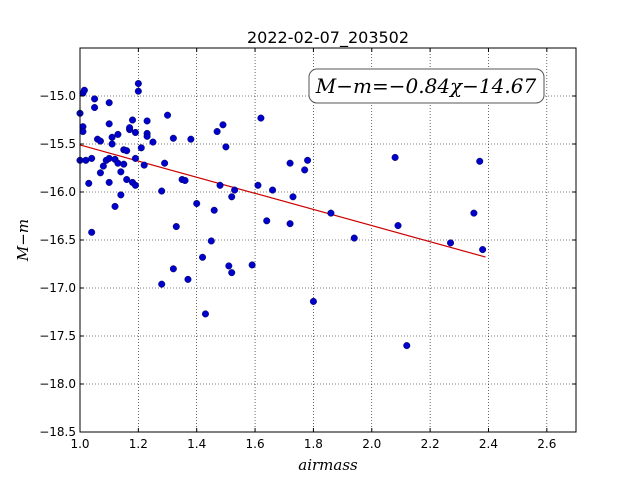 The width and height of the screenshot is (640, 480). I want to click on y-tick-label: −17.5, so click(57, 336).